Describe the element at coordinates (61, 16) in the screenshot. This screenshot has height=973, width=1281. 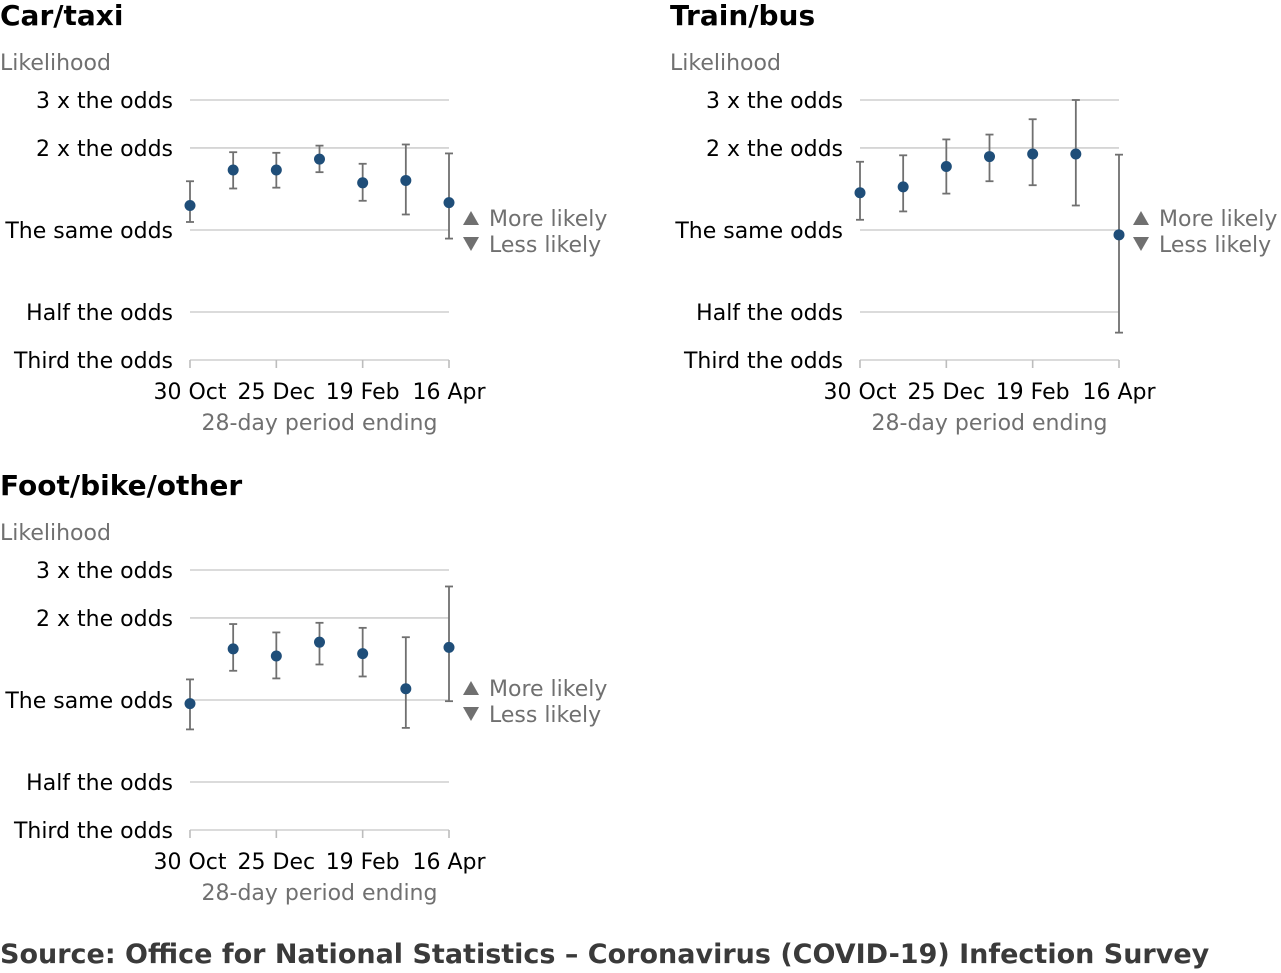
I see `panel-title: Car/taxi` at that location.